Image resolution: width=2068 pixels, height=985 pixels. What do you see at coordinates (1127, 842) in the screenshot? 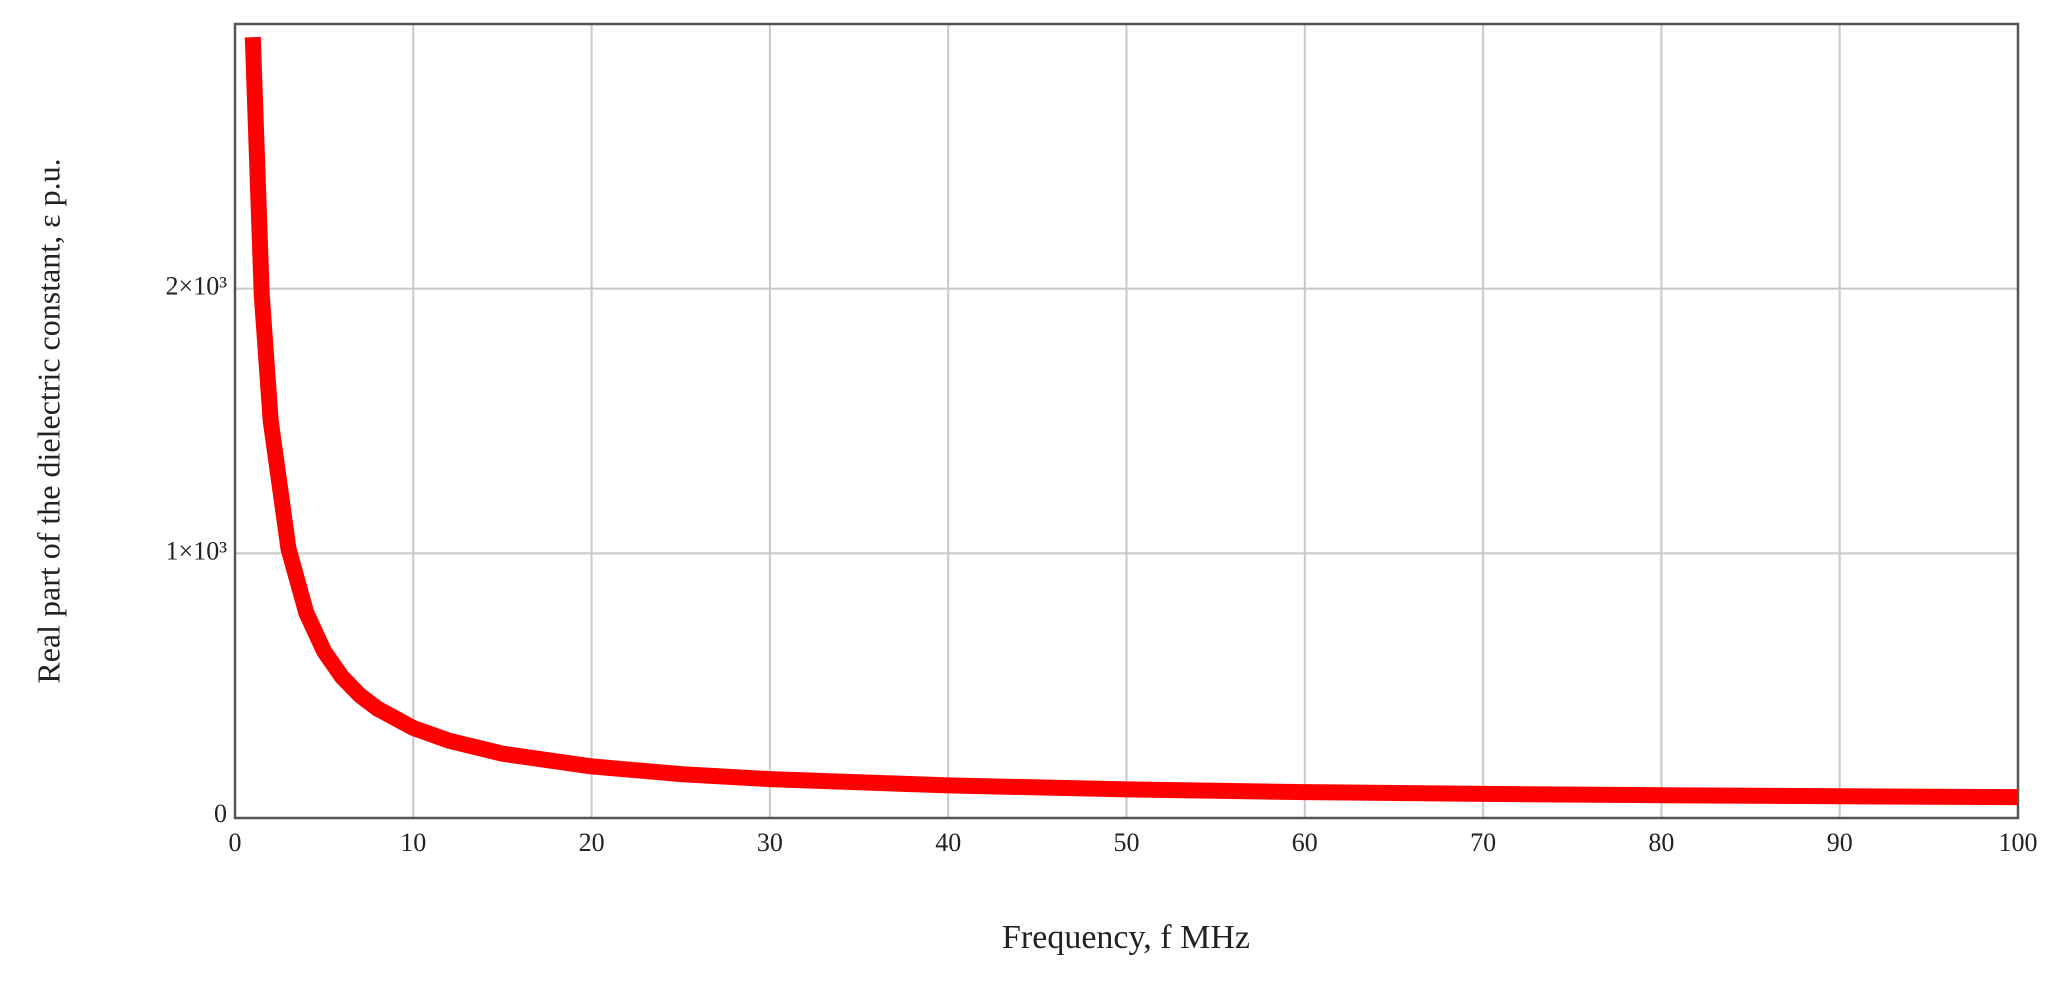
I see `x-tick-label: 50` at bounding box center [1127, 842].